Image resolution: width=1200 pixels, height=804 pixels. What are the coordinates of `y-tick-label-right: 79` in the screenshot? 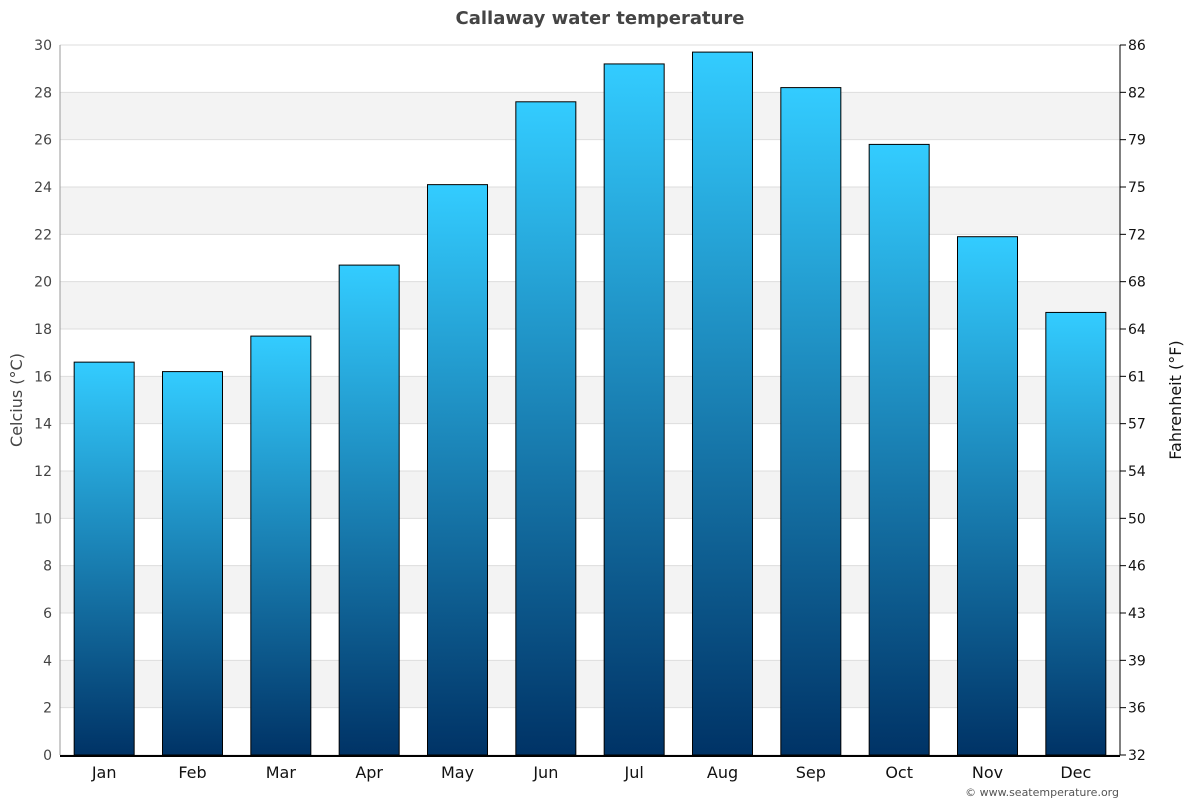 It's located at (1137, 141).